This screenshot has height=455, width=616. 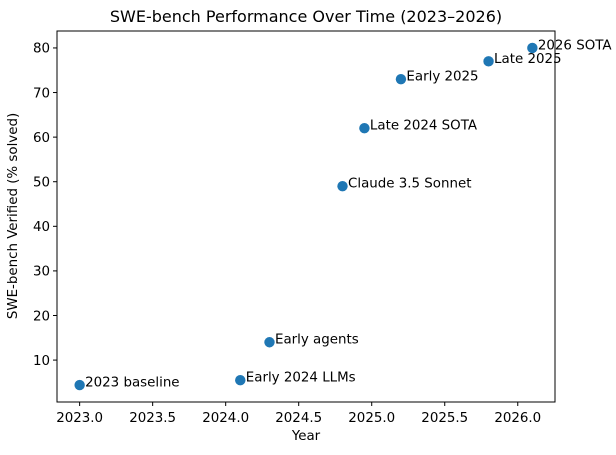 I want to click on point-label: 2026 SOTA, so click(x=575, y=45).